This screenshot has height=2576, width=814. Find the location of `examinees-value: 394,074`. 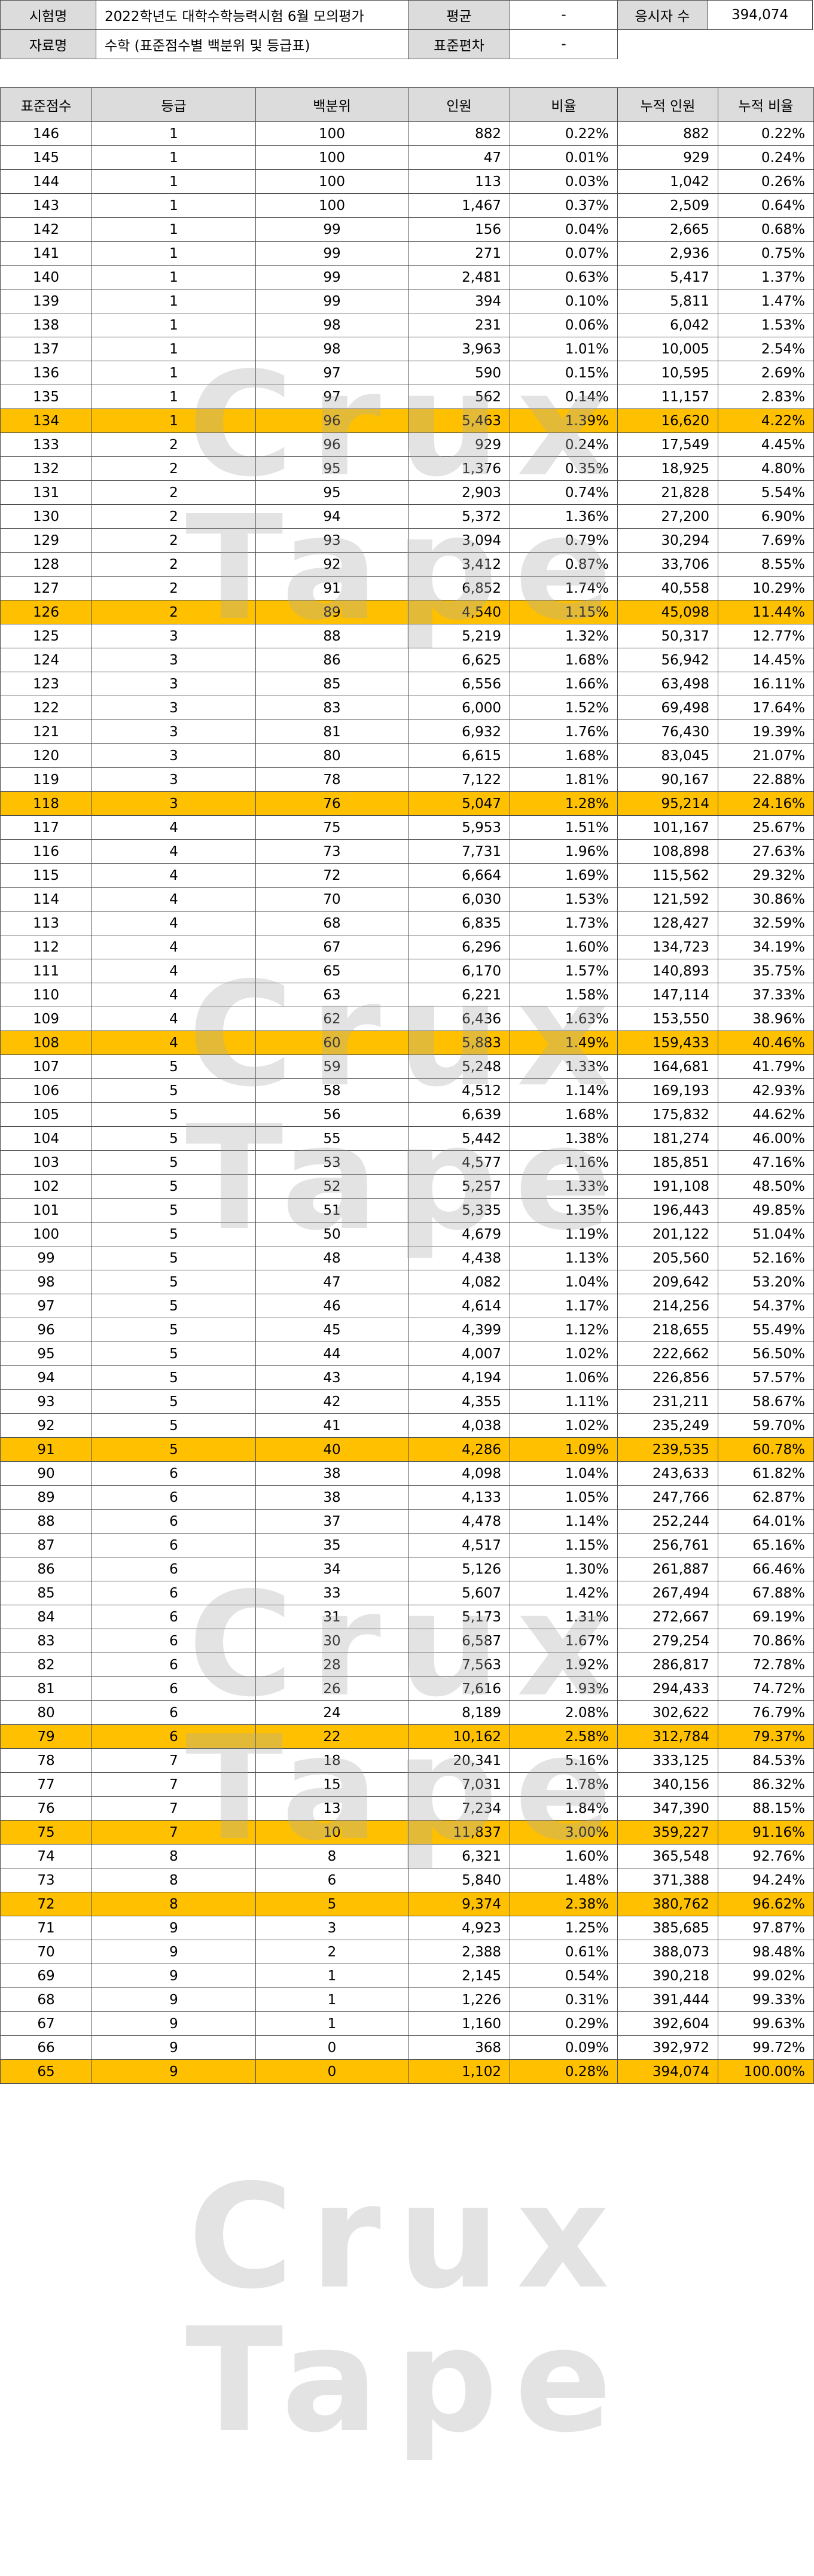

examinees-value: 394,074 is located at coordinates (760, 15).